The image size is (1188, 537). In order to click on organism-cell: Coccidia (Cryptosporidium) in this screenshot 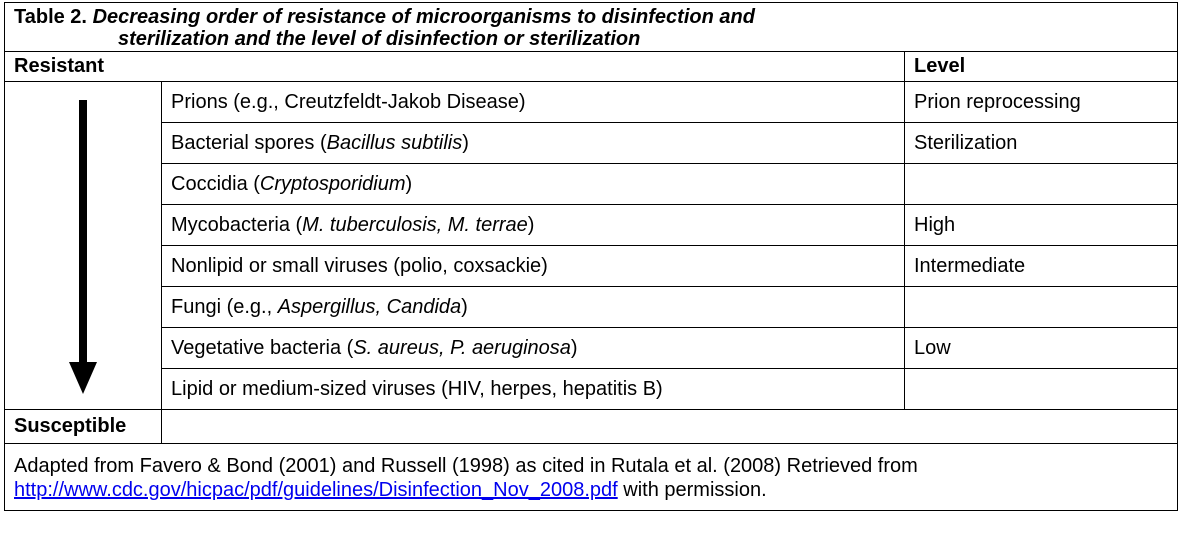, I will do `click(533, 184)`.